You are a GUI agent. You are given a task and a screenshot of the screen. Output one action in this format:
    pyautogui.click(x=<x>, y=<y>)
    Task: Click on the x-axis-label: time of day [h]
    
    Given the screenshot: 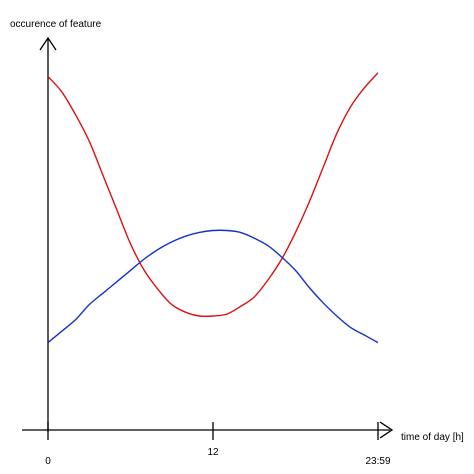 What is the action you would take?
    pyautogui.click(x=432, y=437)
    